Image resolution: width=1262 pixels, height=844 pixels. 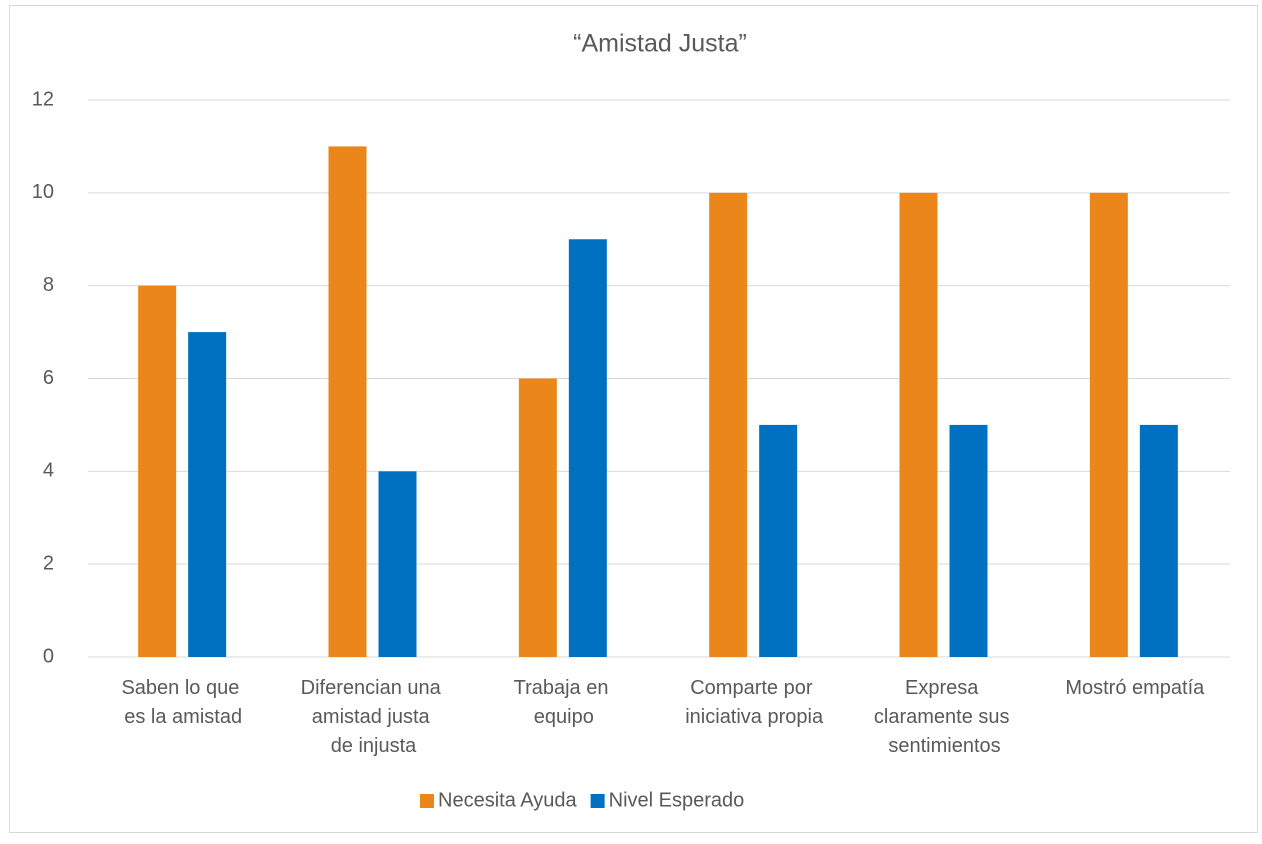 I want to click on y-tick-label: 10, so click(x=43, y=192).